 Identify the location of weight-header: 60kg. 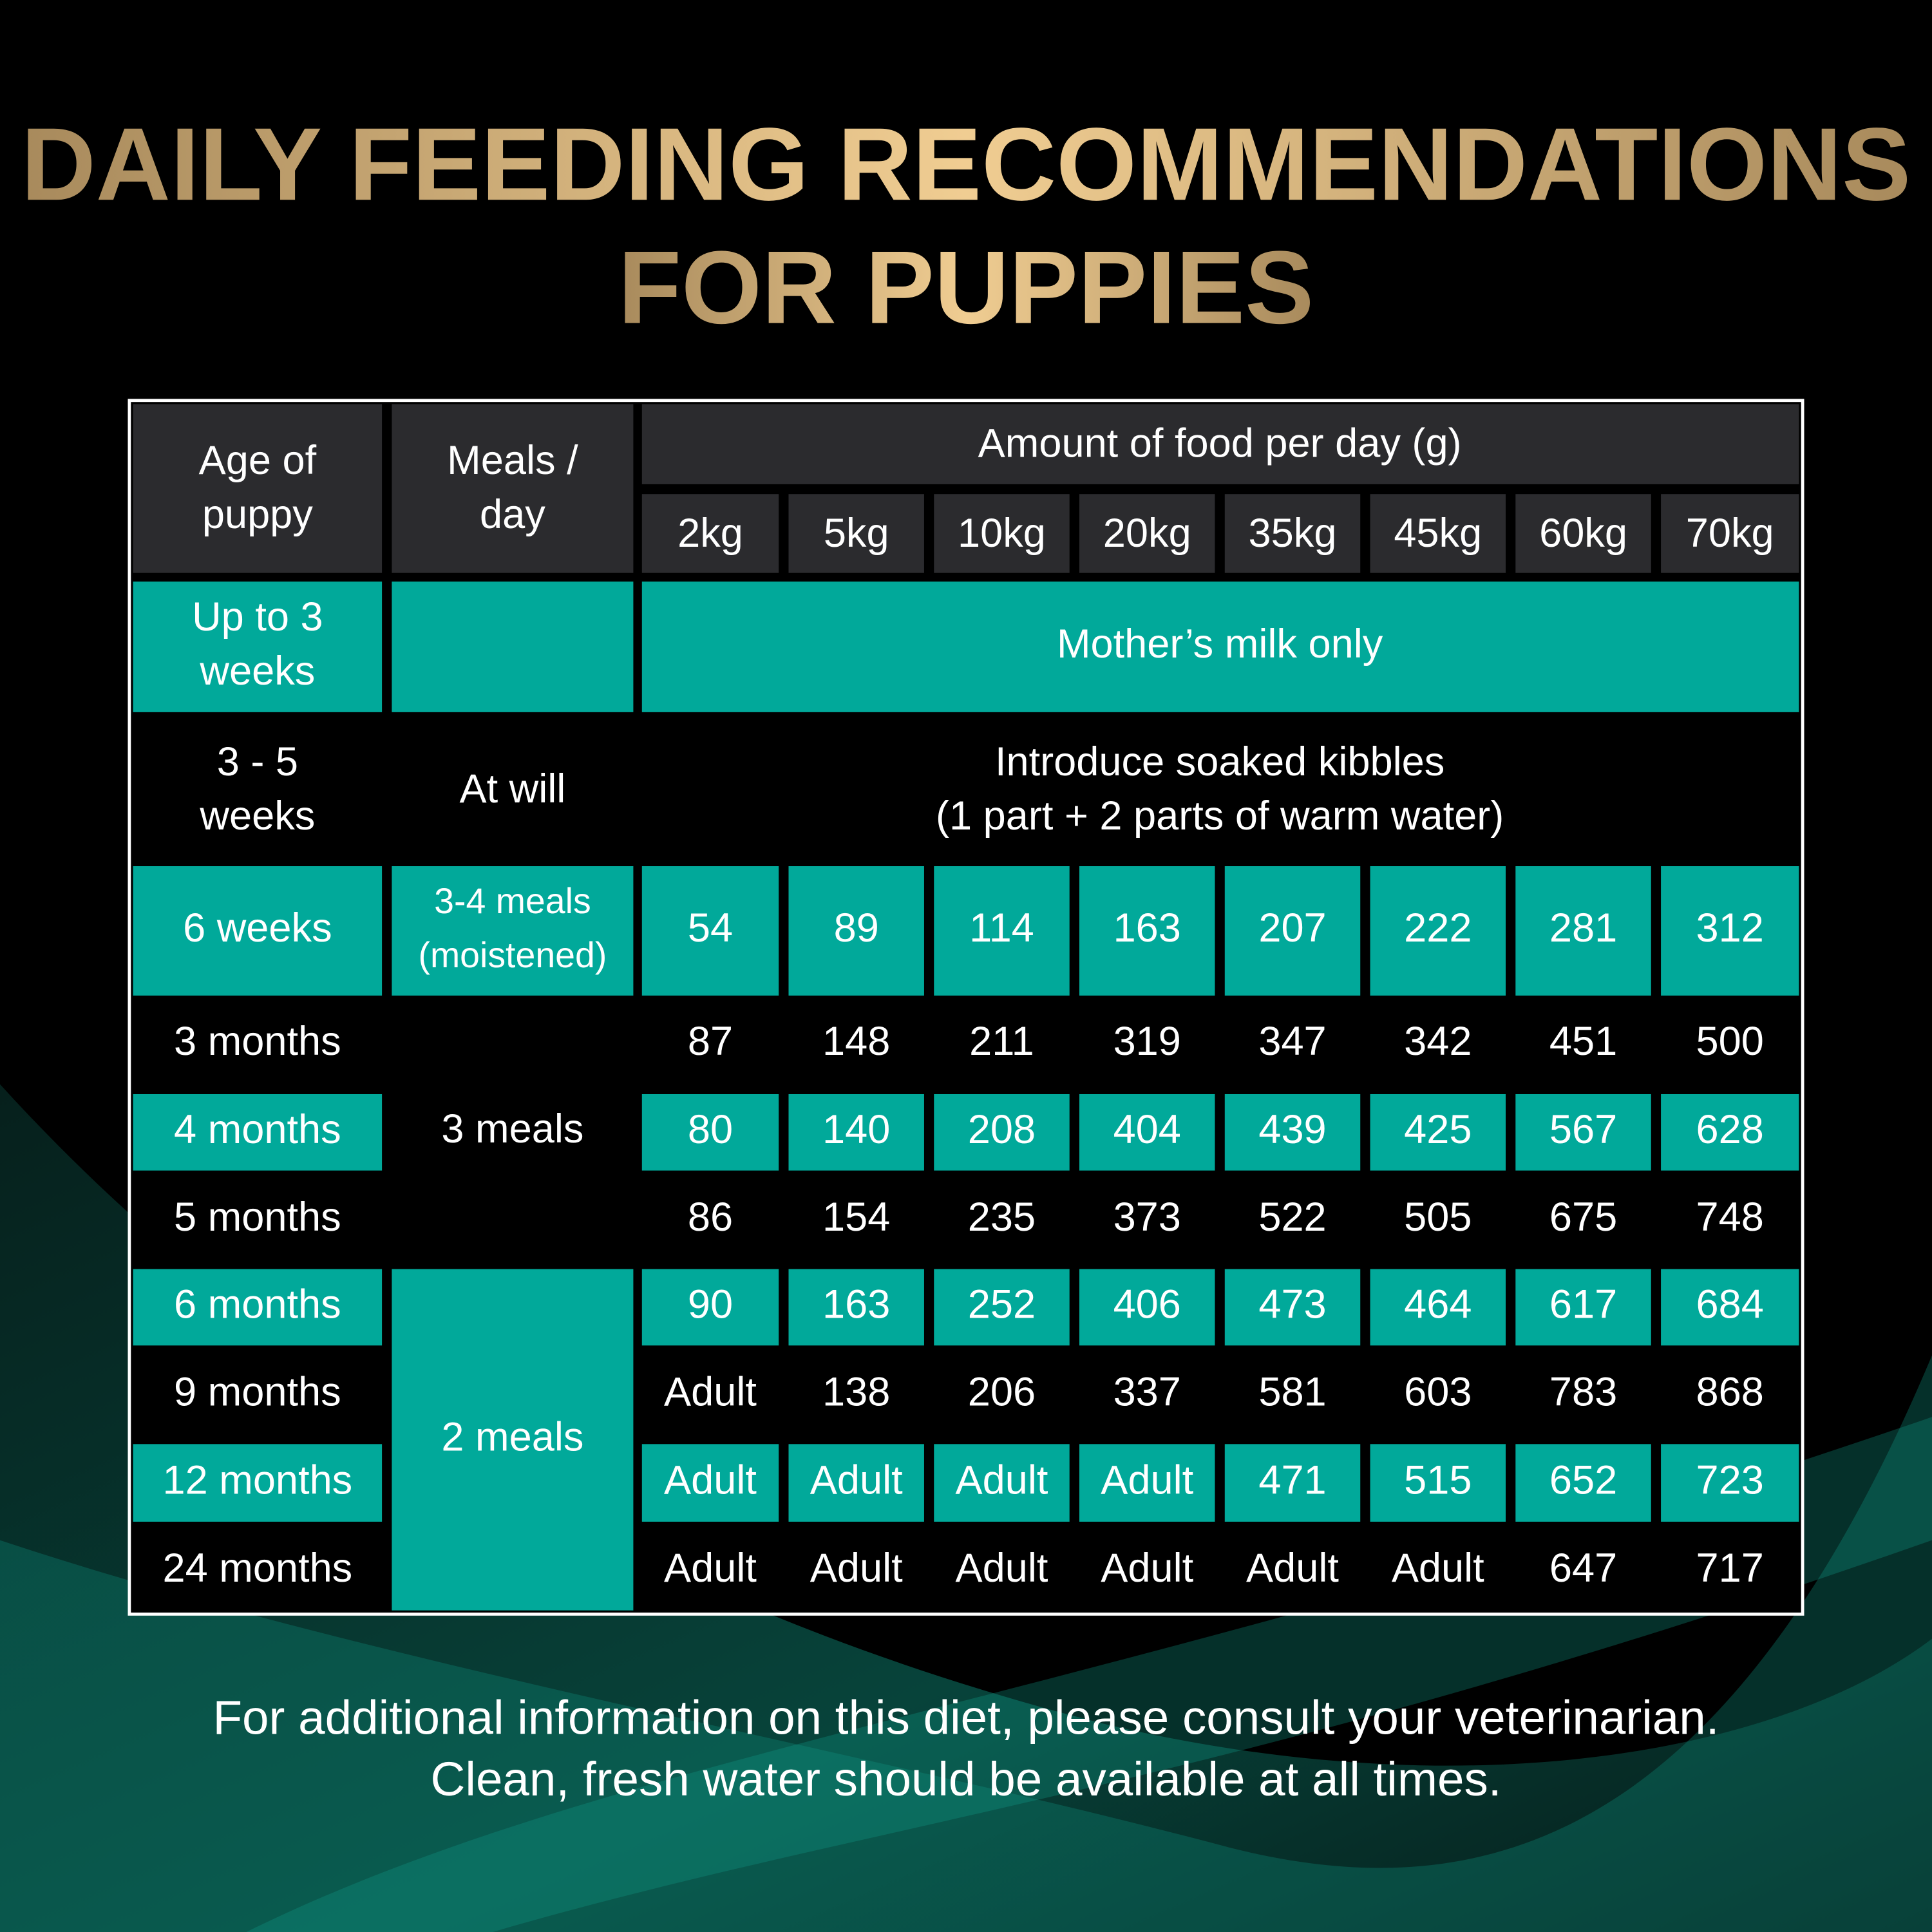
(1583, 533).